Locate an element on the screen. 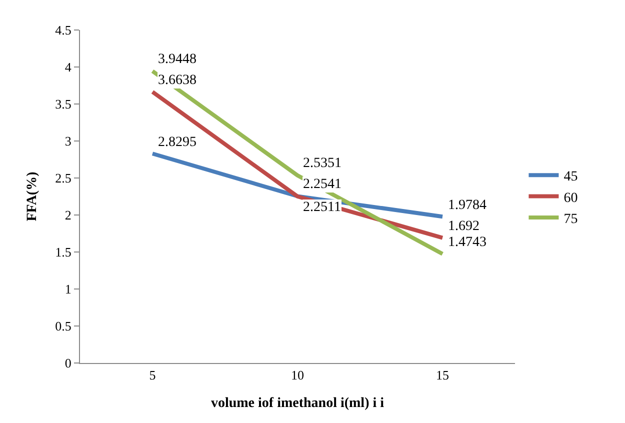 The width and height of the screenshot is (625, 423). y-tick-label: 0 is located at coordinates (68, 363).